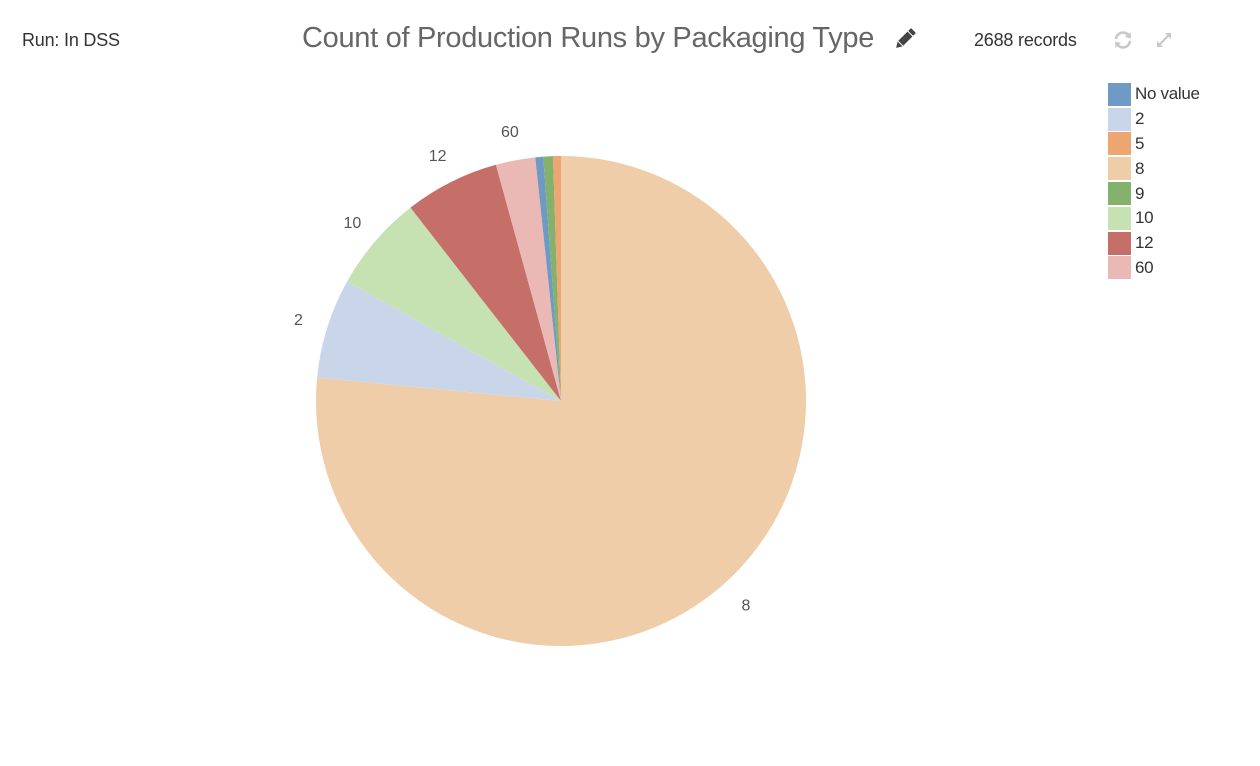  Describe the element at coordinates (438, 156) in the screenshot. I see `slice-label: 12` at that location.